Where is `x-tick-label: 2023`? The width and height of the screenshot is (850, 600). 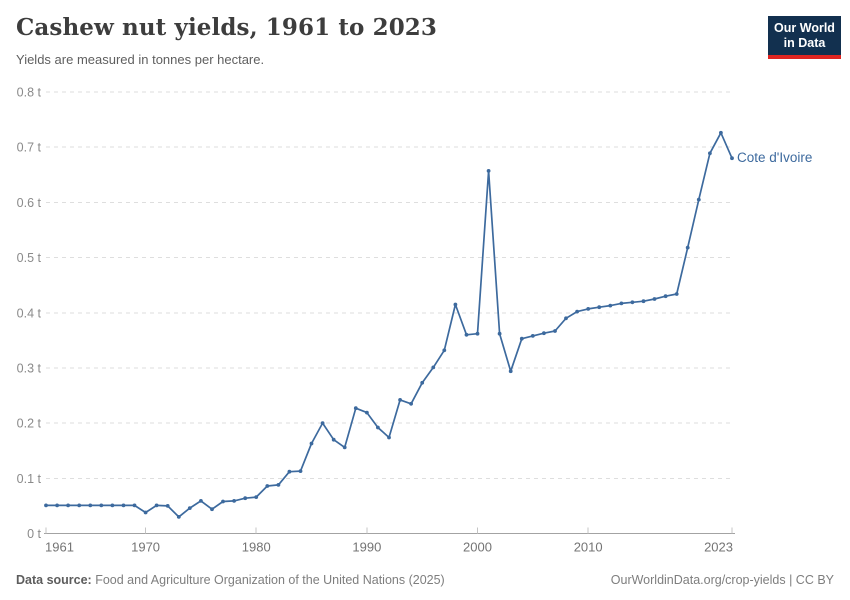
x-tick-label: 2023 is located at coordinates (718, 547).